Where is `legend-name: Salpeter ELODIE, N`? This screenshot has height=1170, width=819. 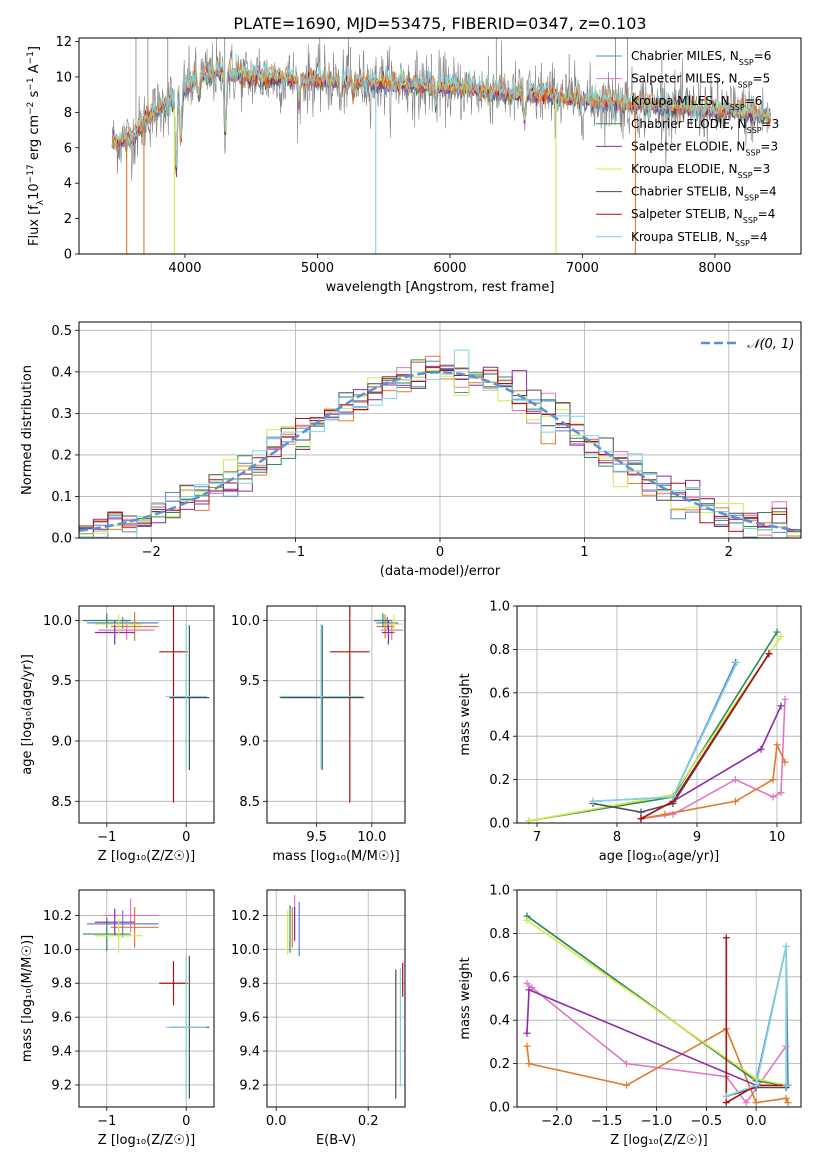
legend-name: Salpeter ELODIE, N is located at coordinates (688, 146).